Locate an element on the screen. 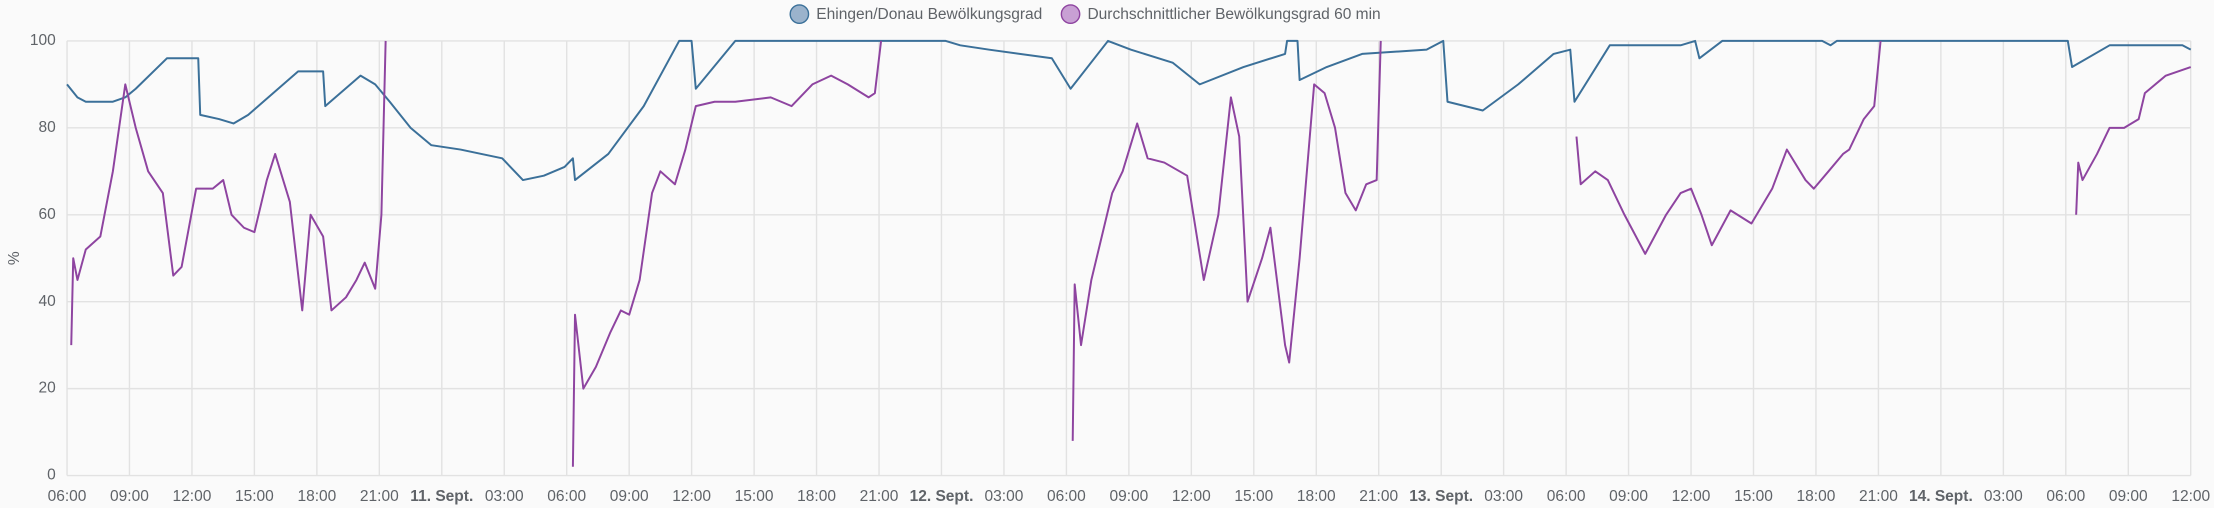 Image resolution: width=2214 pixels, height=508 pixels. y-tick-label: 60 is located at coordinates (47, 214).